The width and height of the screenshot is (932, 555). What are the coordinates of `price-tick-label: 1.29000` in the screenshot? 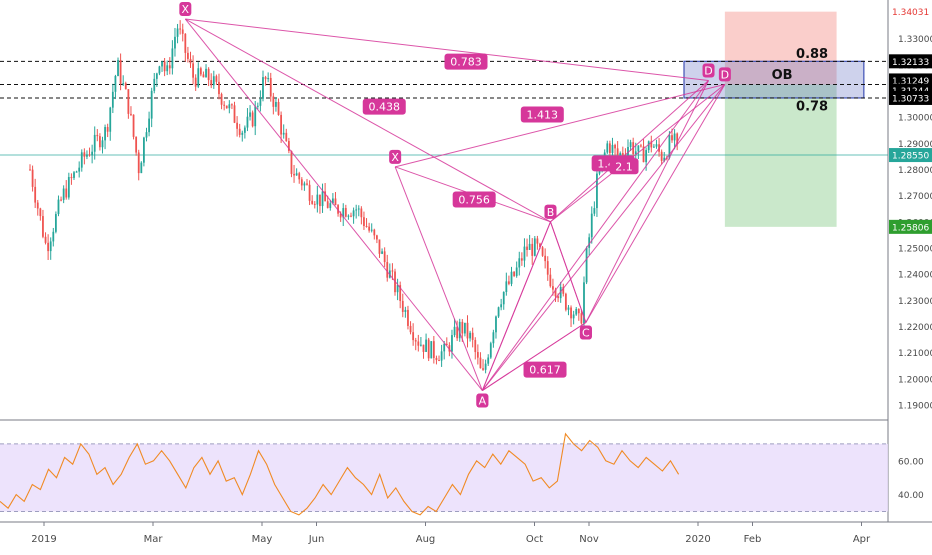 It's located at (915, 145).